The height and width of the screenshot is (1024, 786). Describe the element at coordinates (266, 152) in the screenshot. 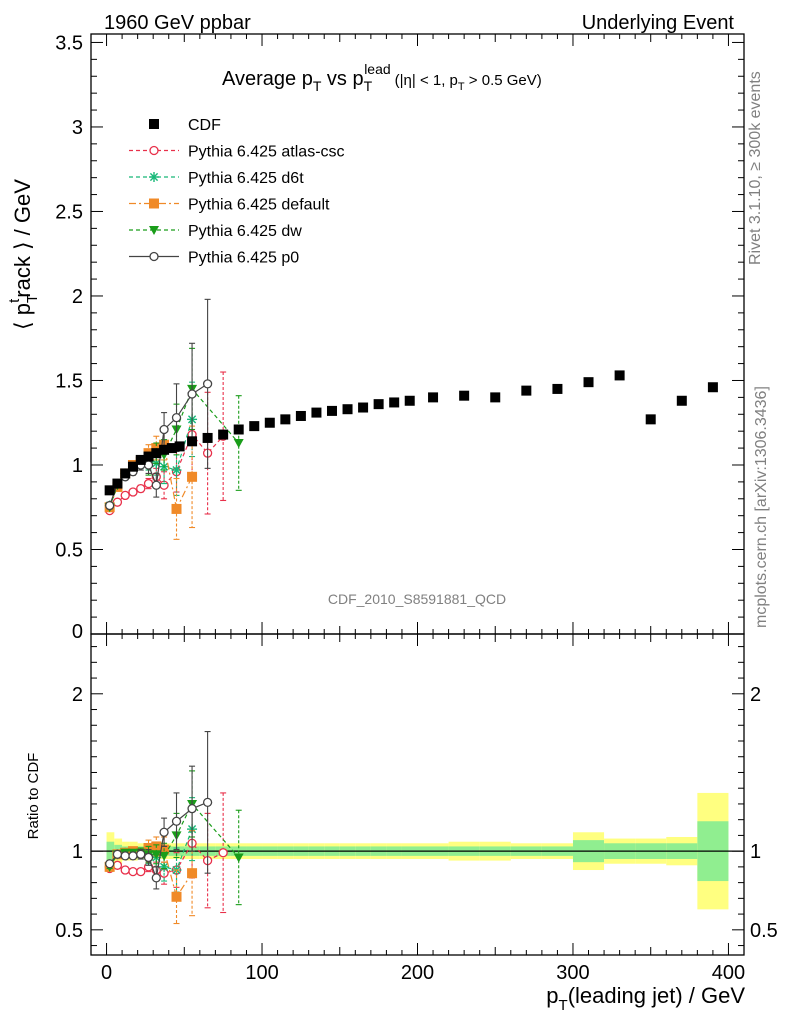

I see `legend-label: Pythia 6.425 atlas-csc` at that location.